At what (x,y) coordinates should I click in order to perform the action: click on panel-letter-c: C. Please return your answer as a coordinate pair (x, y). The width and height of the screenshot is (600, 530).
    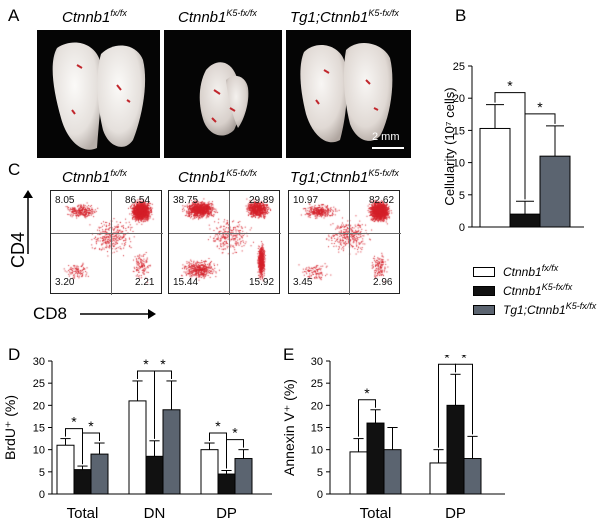
    Looking at the image, I should click on (14, 169).